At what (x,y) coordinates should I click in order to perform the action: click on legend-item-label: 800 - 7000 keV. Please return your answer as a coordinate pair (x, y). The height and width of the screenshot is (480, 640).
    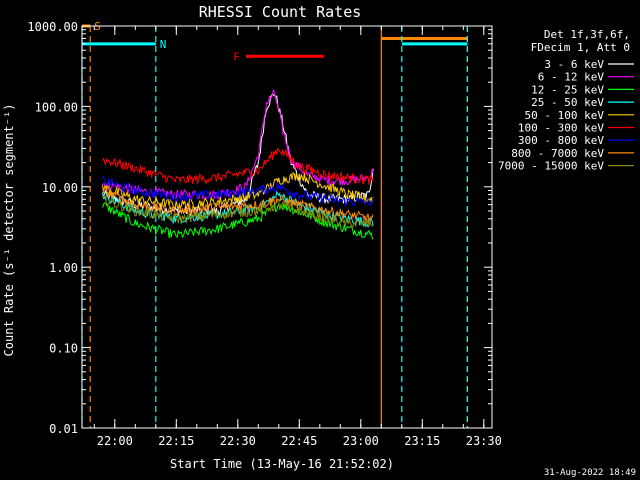
    Looking at the image, I should click on (557, 153).